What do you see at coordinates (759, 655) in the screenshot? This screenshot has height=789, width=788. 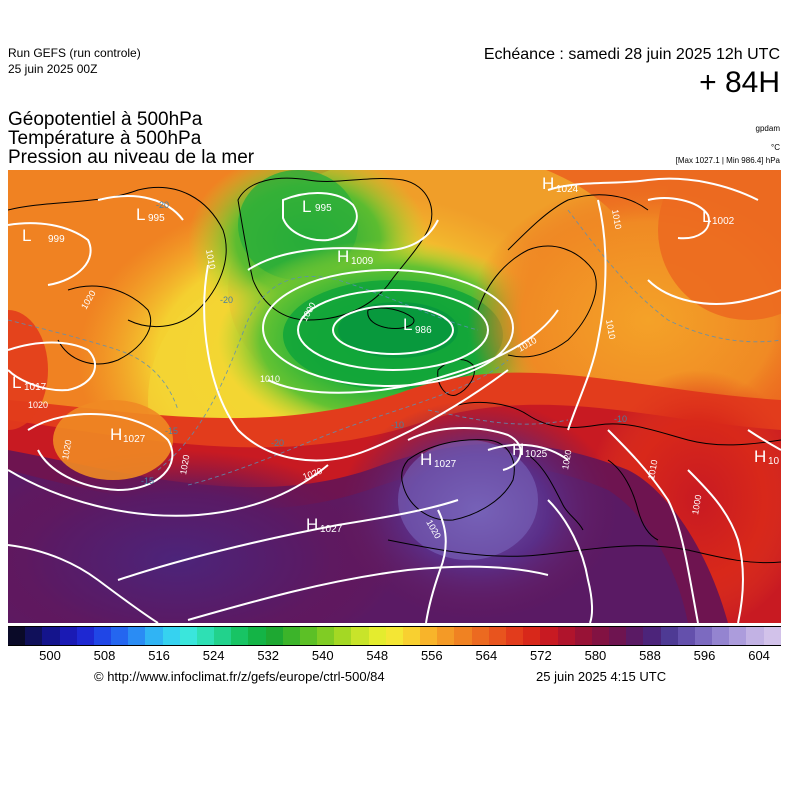 I see `colorbar-tick-label: 604` at bounding box center [759, 655].